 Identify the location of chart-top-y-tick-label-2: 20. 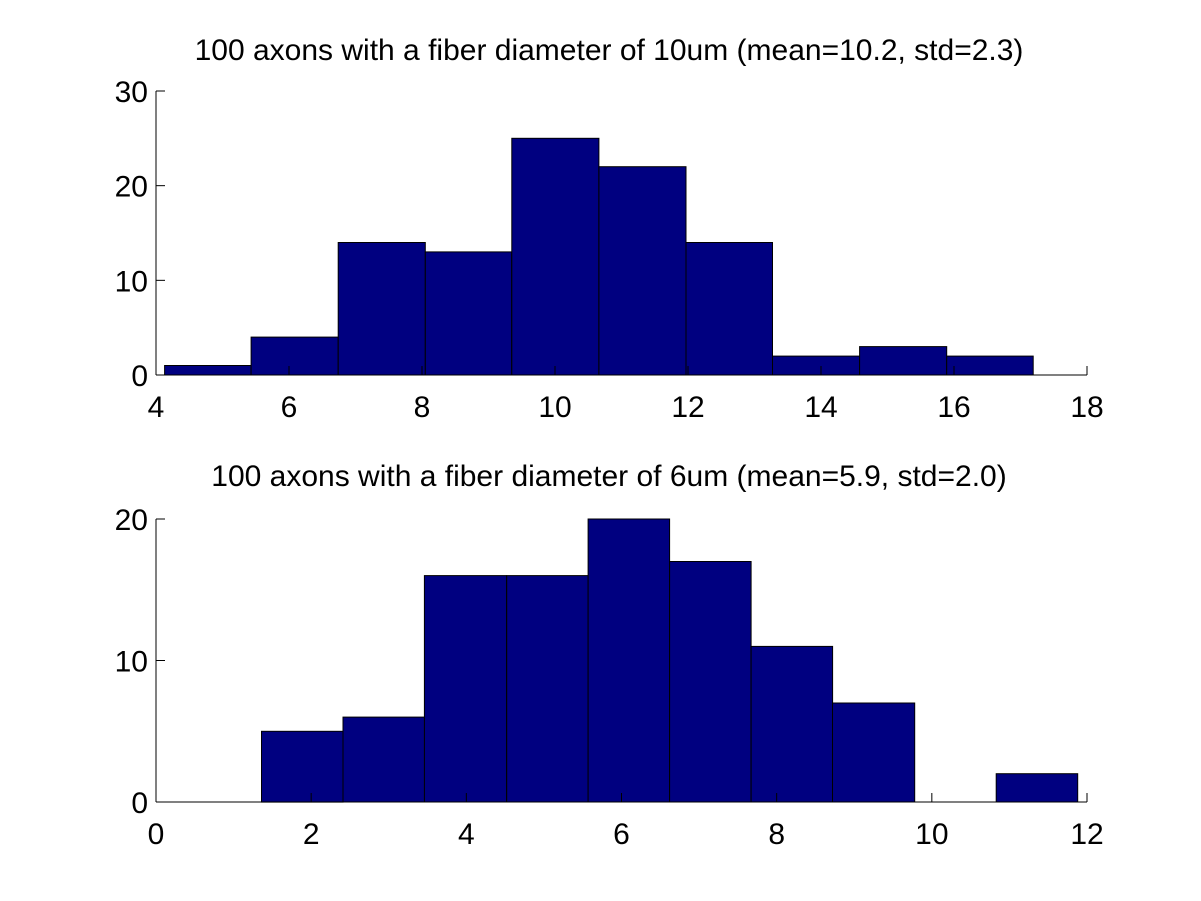
(131, 187).